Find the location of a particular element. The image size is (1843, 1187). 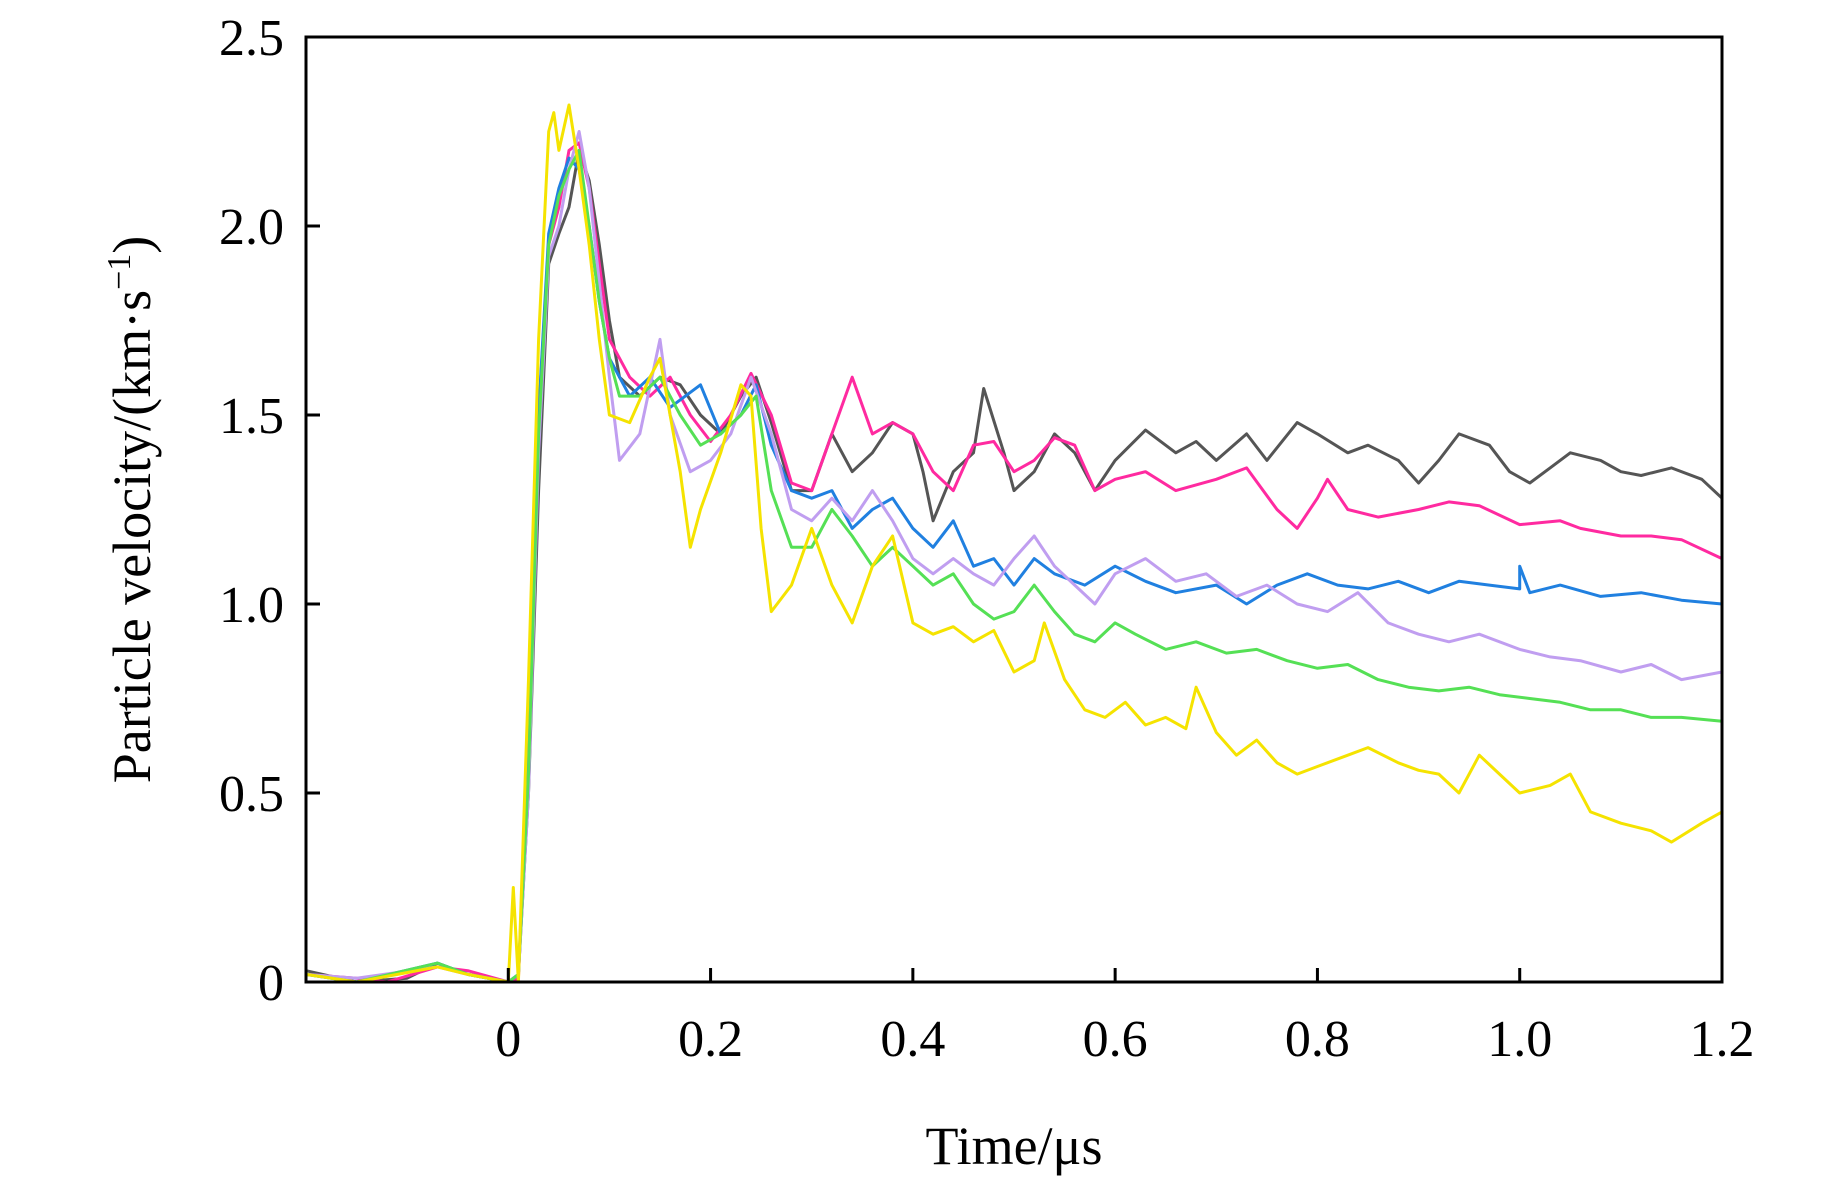

y-axis-label-main: Particle velocity/(km·s is located at coordinates (132, 536).